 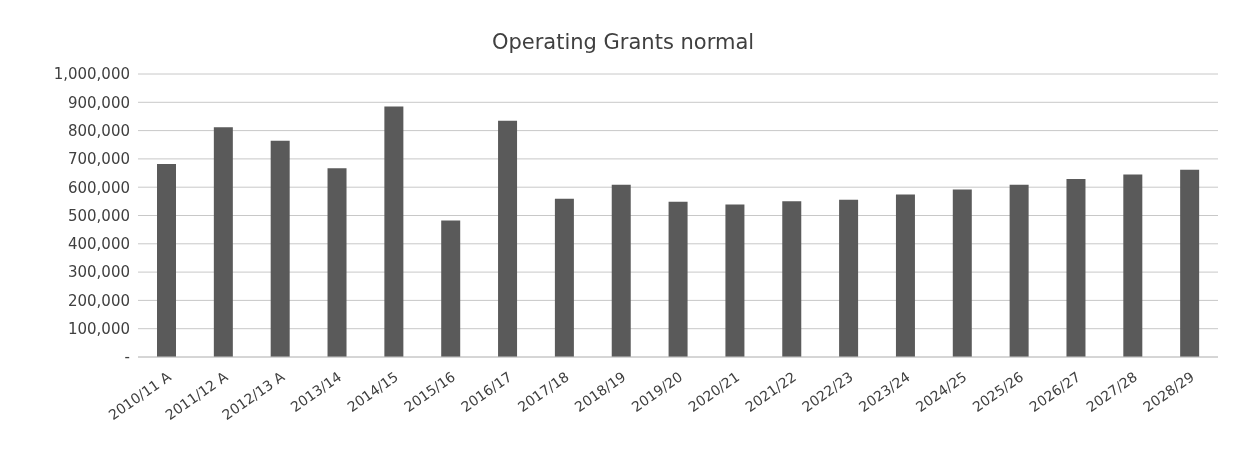 What do you see at coordinates (98, 130) in the screenshot?
I see `y-tick-label: 800,000` at bounding box center [98, 130].